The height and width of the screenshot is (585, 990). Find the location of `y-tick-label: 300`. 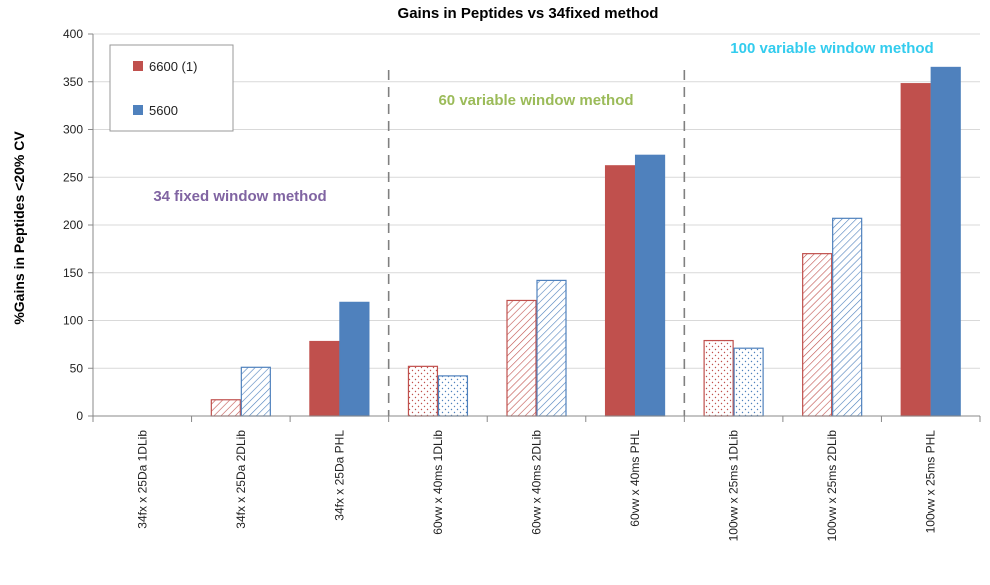

y-tick-label: 300 is located at coordinates (73, 130).